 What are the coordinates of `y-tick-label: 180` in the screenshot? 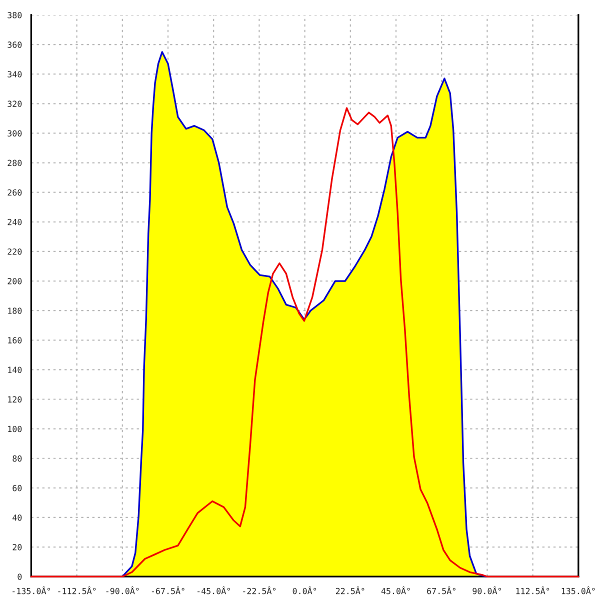 It's located at (15, 311).